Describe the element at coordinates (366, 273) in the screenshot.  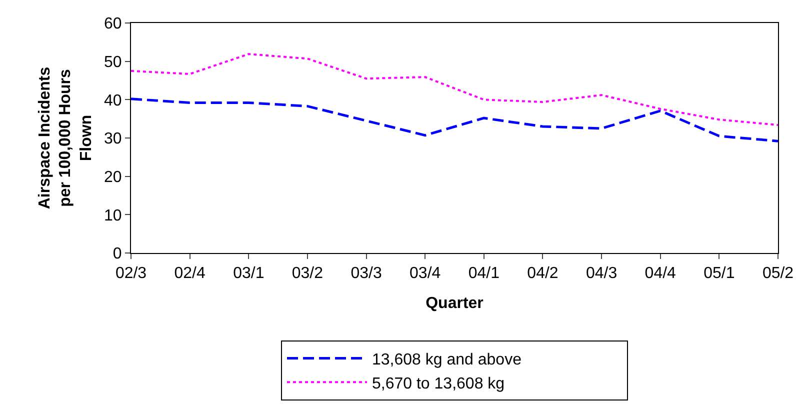
I see `x-tick-label: 03/3` at that location.